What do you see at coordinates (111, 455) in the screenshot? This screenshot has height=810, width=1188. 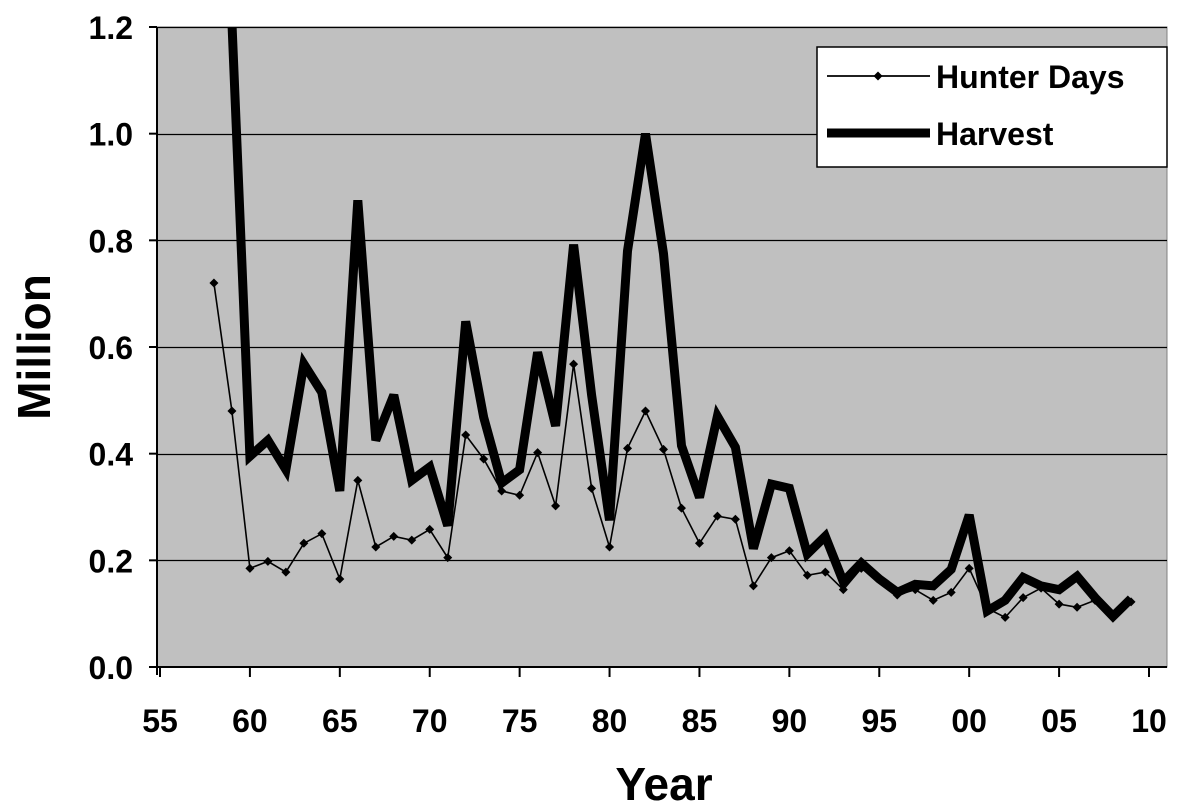 I see `y-tick-label: 0.4` at bounding box center [111, 455].